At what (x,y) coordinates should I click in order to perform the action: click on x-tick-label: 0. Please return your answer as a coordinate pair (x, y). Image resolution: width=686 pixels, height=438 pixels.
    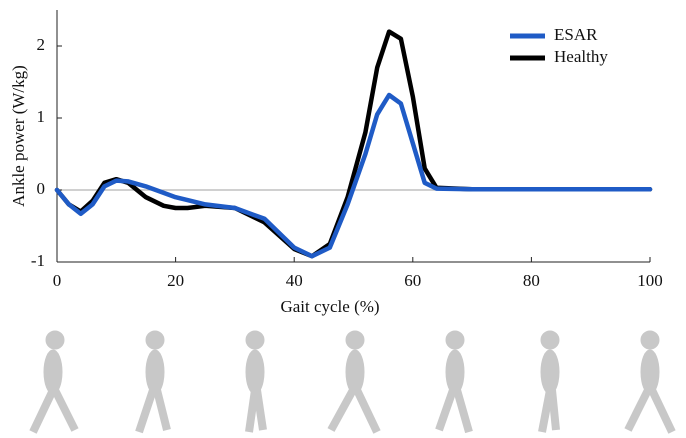
    Looking at the image, I should click on (57, 280).